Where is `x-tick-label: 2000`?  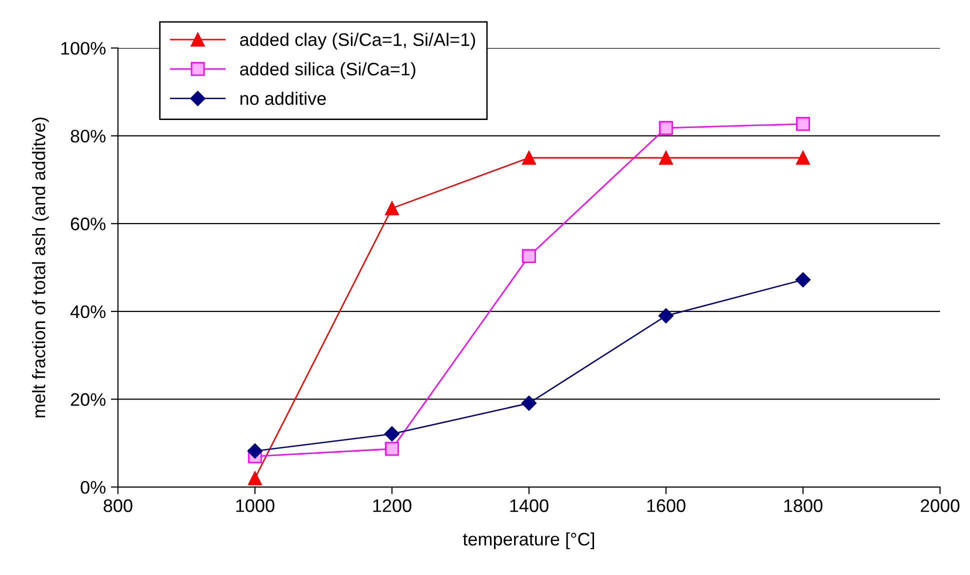 x-tick-label: 2000 is located at coordinates (940, 505).